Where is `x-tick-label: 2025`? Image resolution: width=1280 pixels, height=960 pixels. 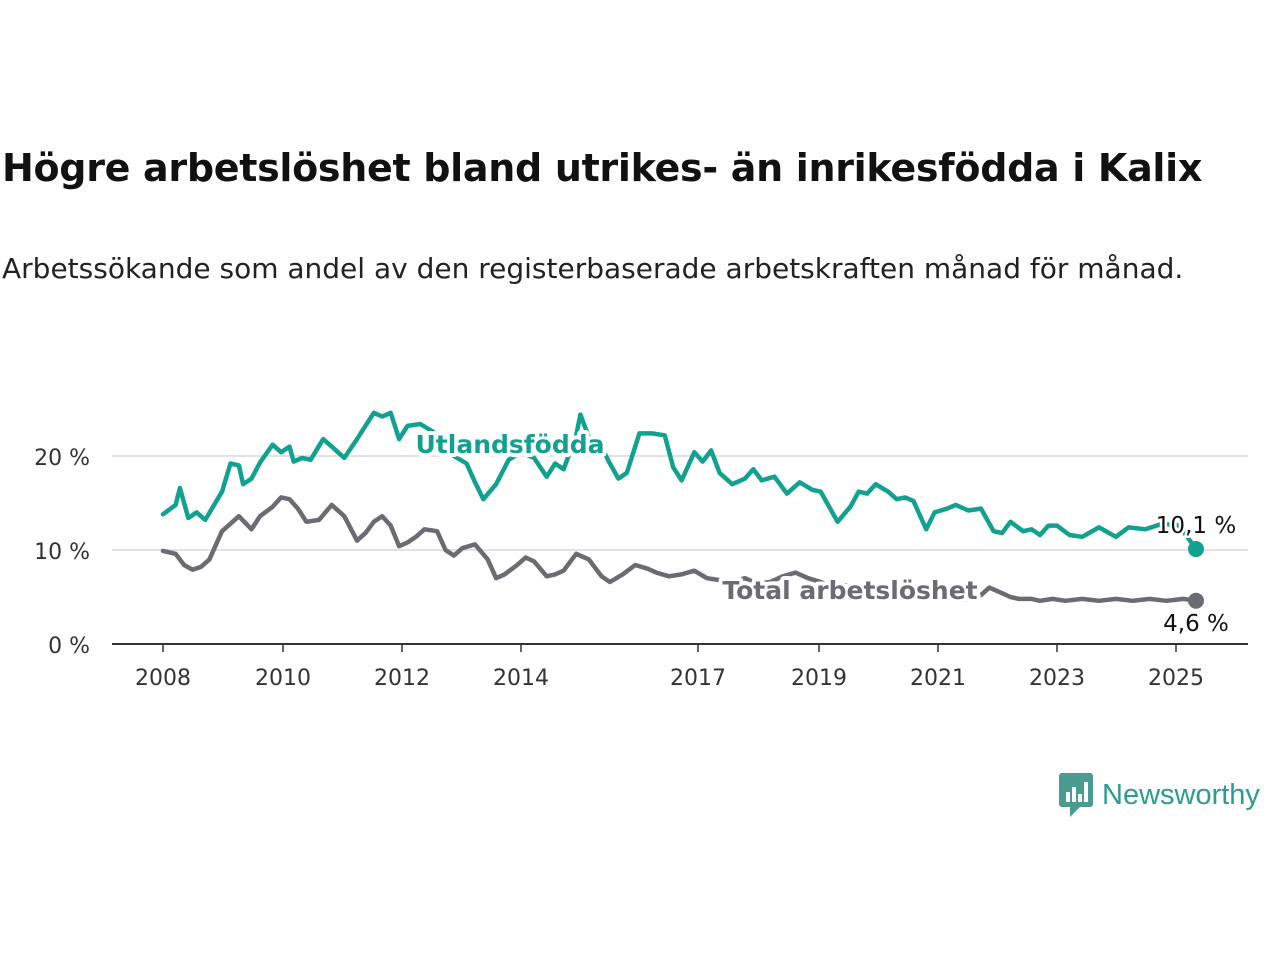 x-tick-label: 2025 is located at coordinates (1176, 678).